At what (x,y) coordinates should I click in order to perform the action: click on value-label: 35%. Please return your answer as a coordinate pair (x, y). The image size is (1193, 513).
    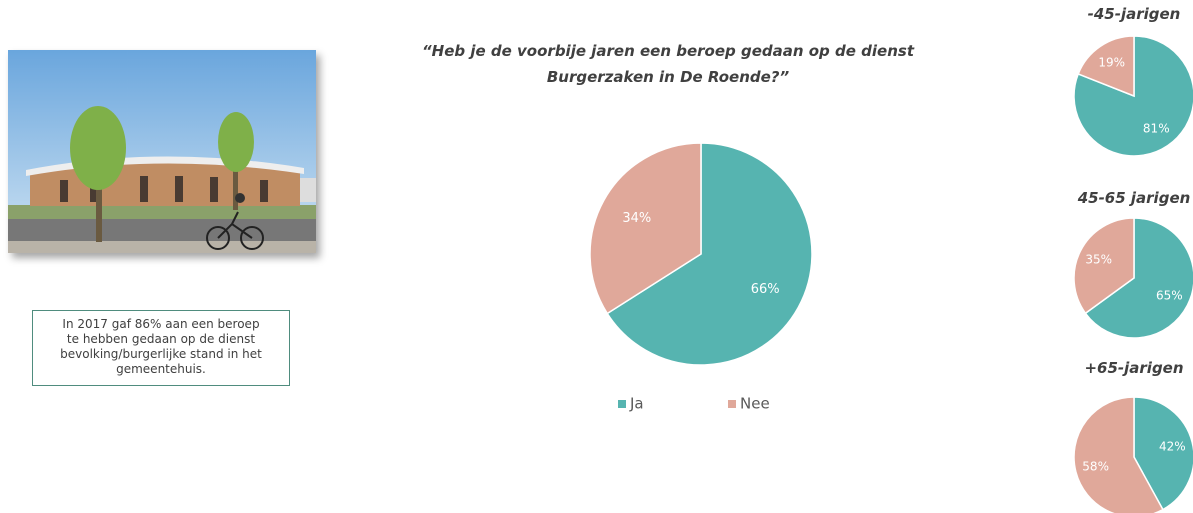
    Looking at the image, I should click on (1098, 260).